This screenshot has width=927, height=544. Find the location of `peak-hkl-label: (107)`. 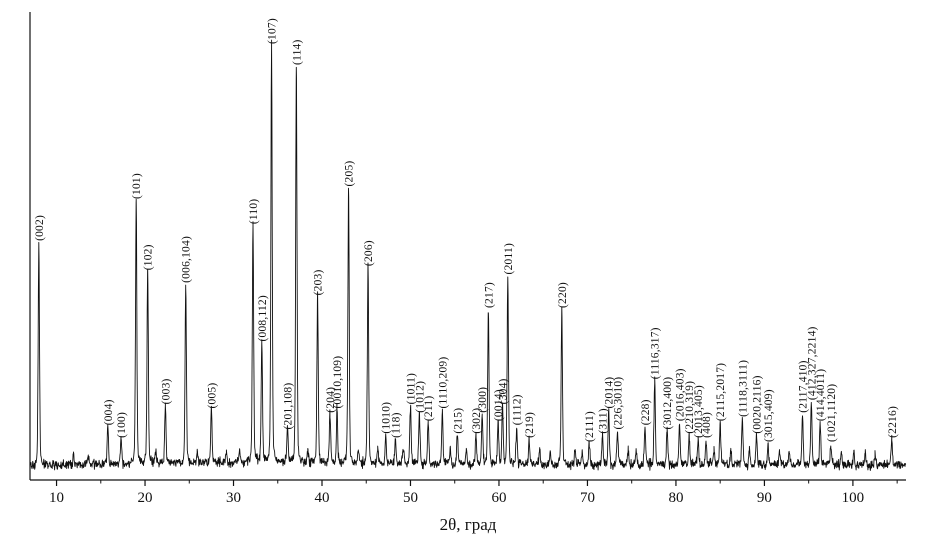

peak-hkl-label: (107) is located at coordinates (273, 31).